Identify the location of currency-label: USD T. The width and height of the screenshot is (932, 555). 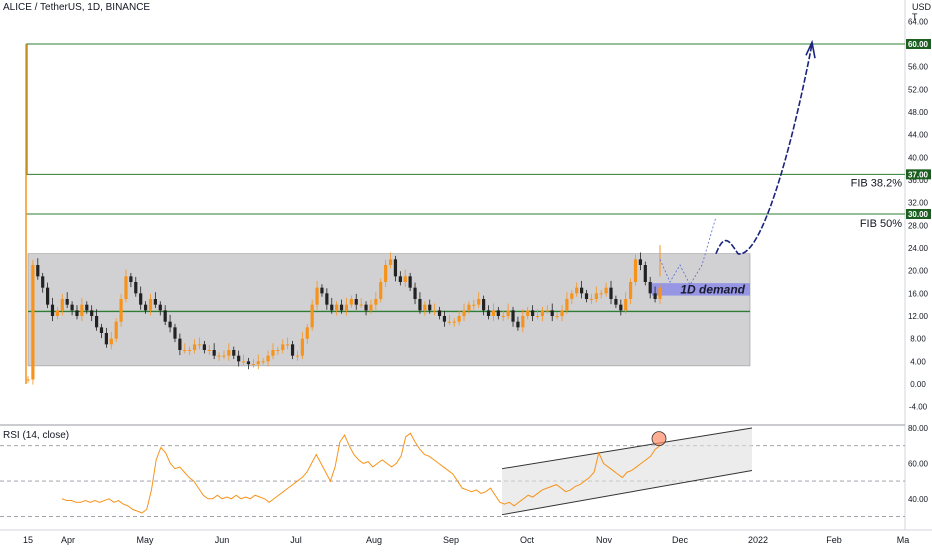
(921, 12).